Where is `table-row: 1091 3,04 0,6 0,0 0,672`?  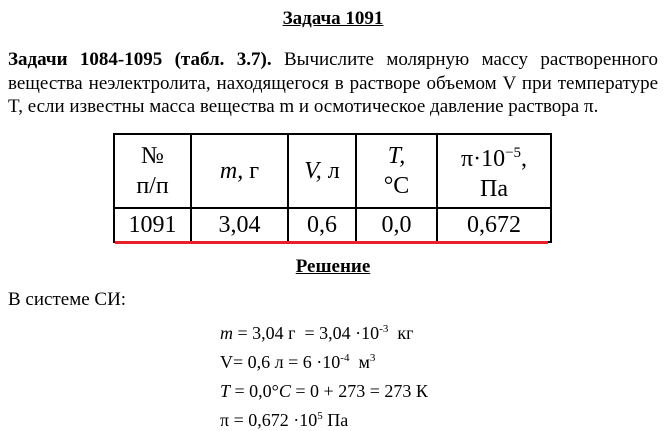
table-row: 1091 3,04 0,6 0,0 0,672 is located at coordinates (332, 225).